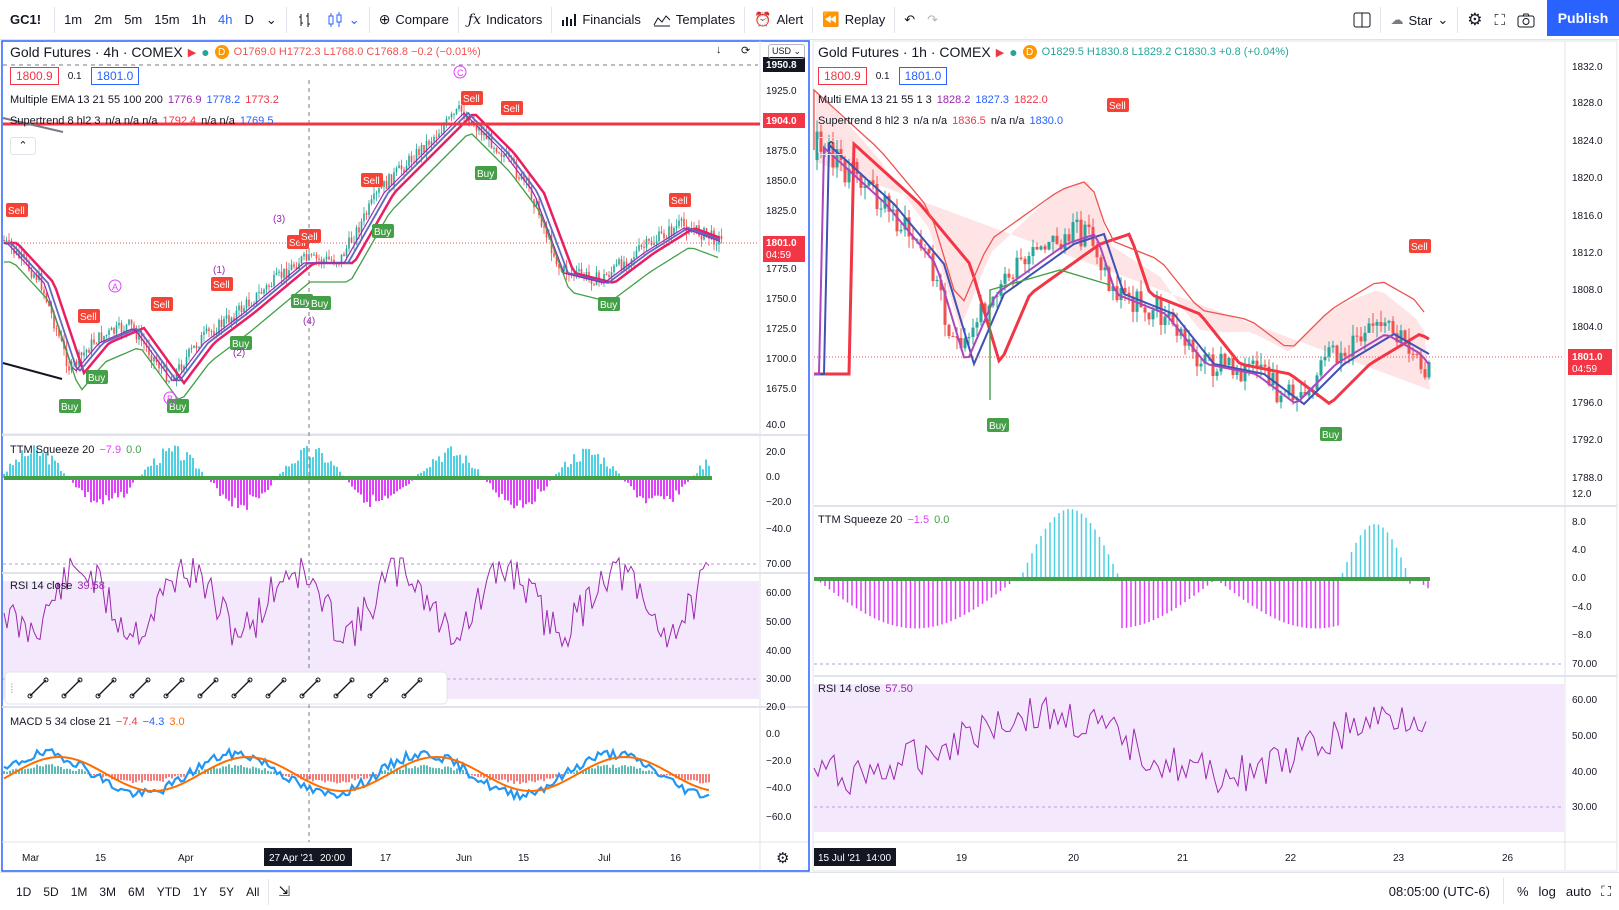 This screenshot has height=910, width=1619. Describe the element at coordinates (136, 891) in the screenshot. I see `range-6m: 6M` at that location.